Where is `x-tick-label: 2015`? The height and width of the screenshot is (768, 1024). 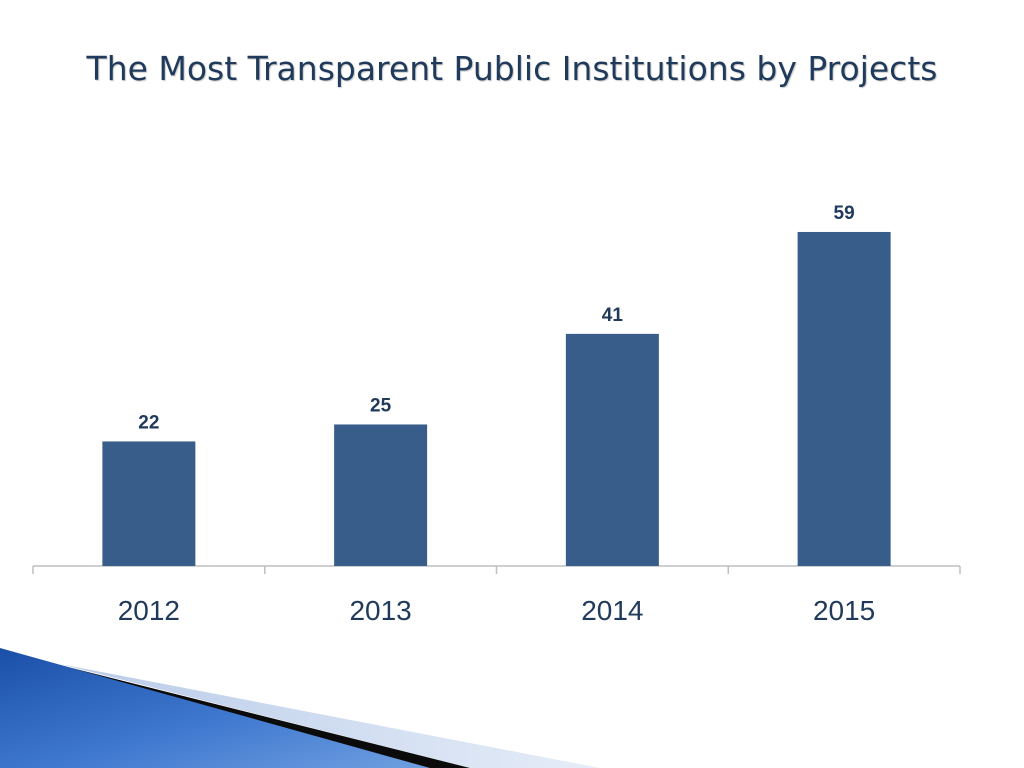 x-tick-label: 2015 is located at coordinates (844, 610).